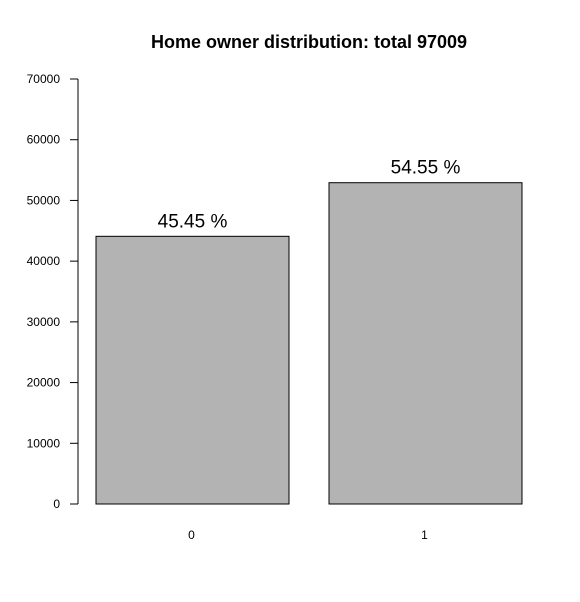  What do you see at coordinates (424, 535) in the screenshot?
I see `x-tick-label: 1` at bounding box center [424, 535].